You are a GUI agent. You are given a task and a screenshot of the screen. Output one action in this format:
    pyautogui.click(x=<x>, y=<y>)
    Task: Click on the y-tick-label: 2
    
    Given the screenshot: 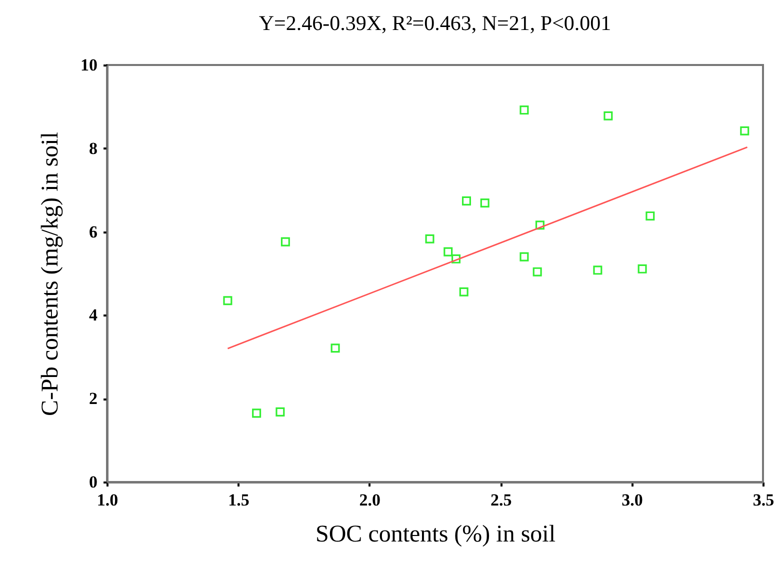 What is the action you would take?
    pyautogui.click(x=93, y=398)
    